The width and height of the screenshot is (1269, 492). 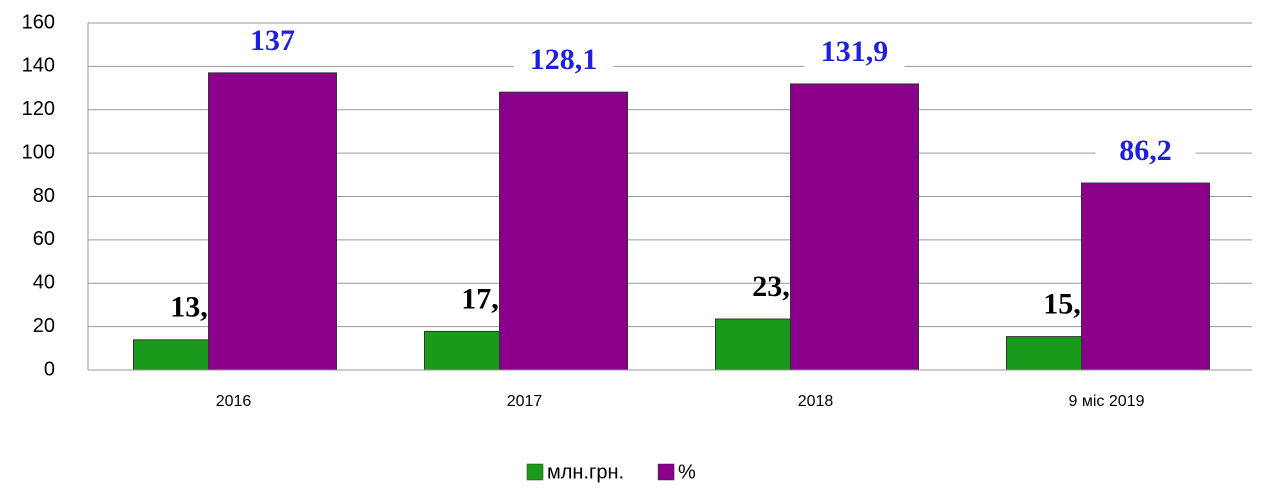 What do you see at coordinates (585, 472) in the screenshot?
I see `legend-label: млн.грн.` at bounding box center [585, 472].